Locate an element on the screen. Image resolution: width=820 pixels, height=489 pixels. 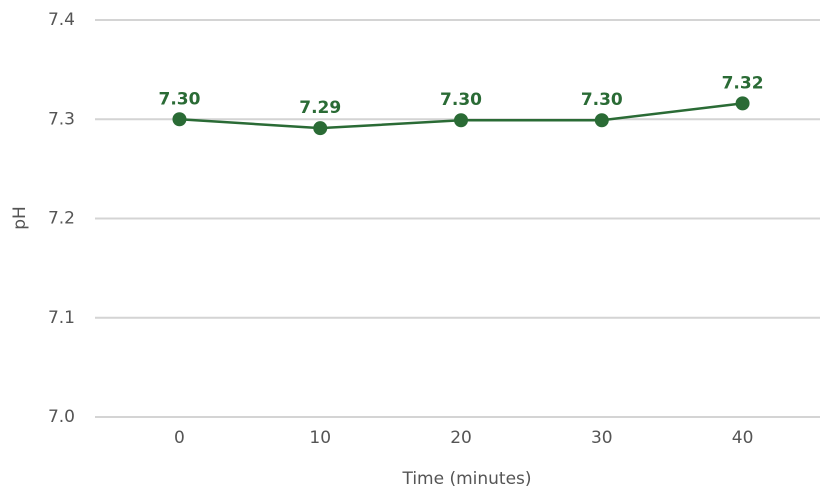
y-tick-label: 7.1 is located at coordinates (61, 318).